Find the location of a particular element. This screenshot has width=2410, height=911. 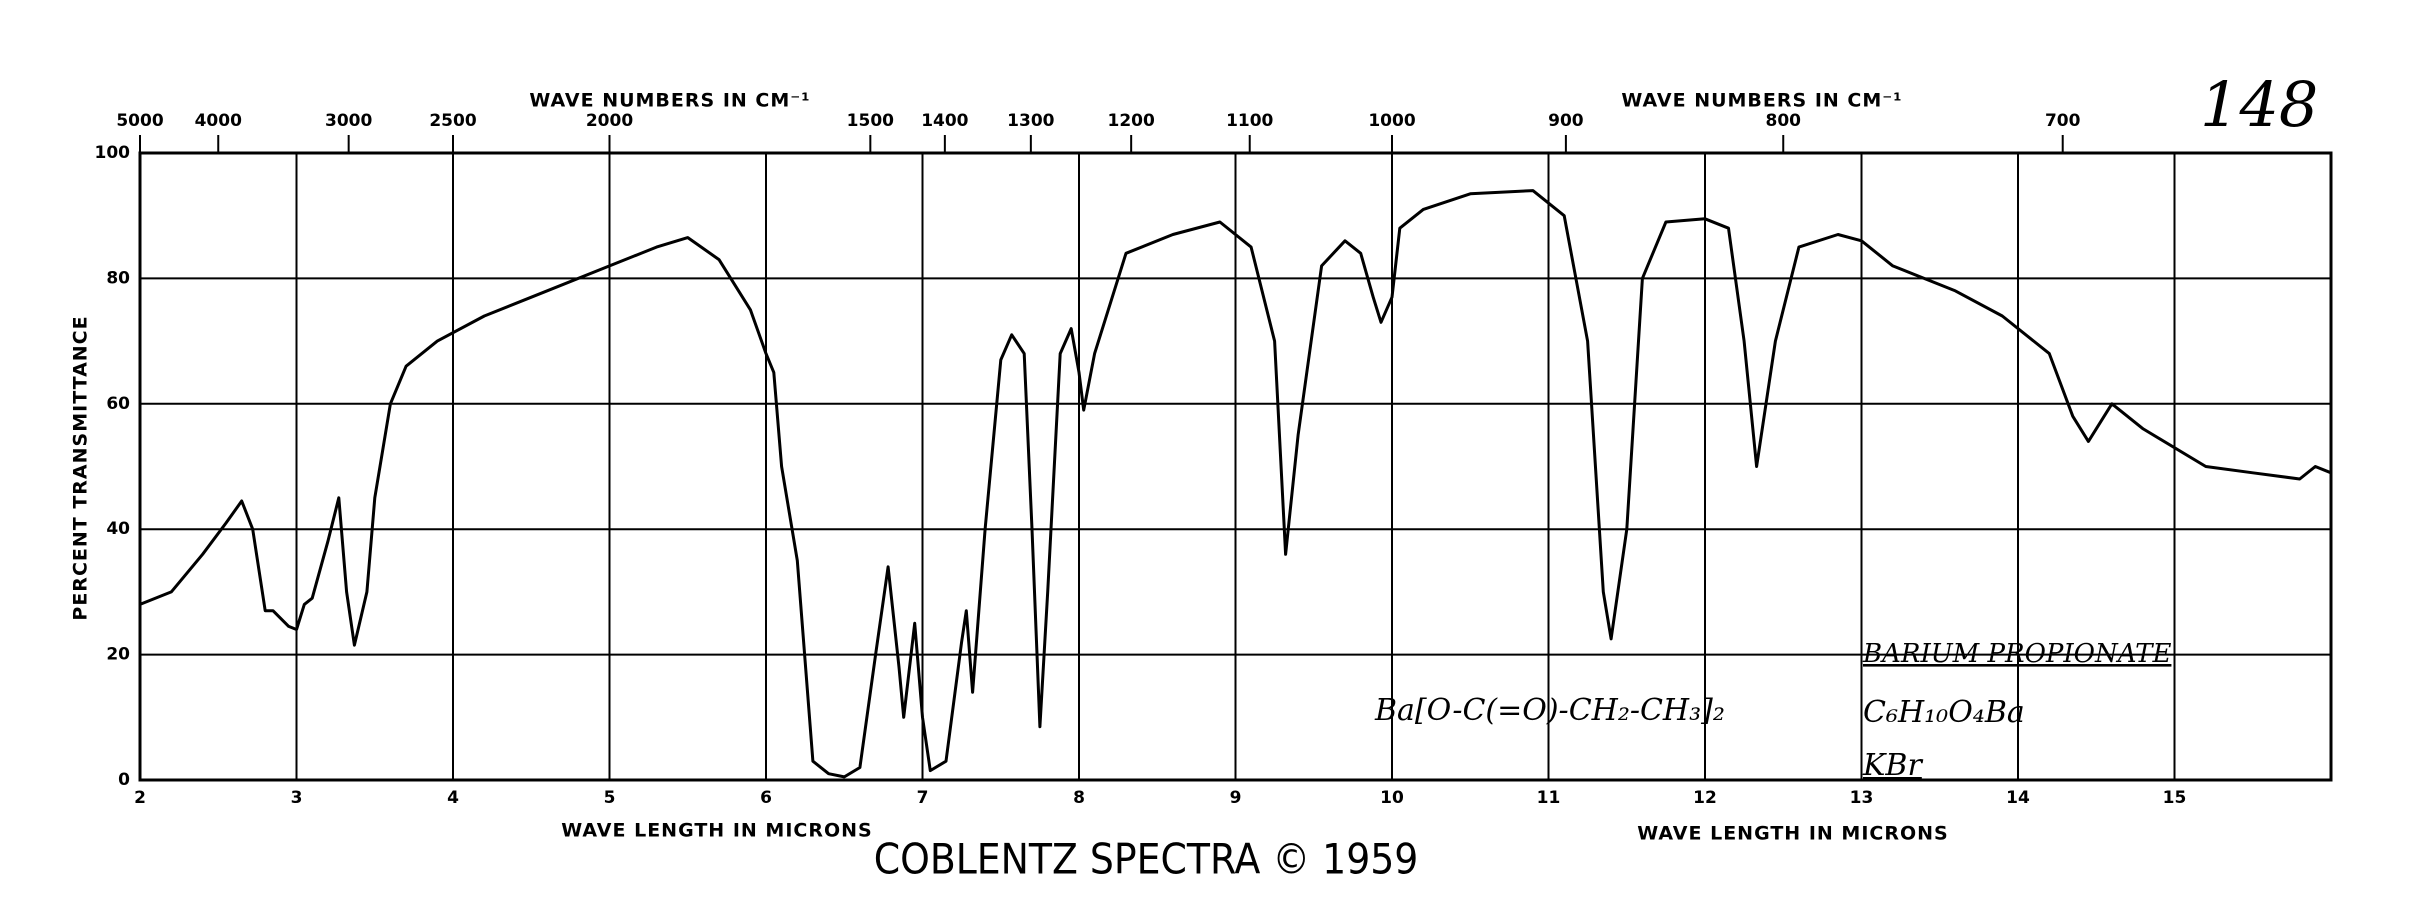

top-tick-label: 900 is located at coordinates (1566, 121).